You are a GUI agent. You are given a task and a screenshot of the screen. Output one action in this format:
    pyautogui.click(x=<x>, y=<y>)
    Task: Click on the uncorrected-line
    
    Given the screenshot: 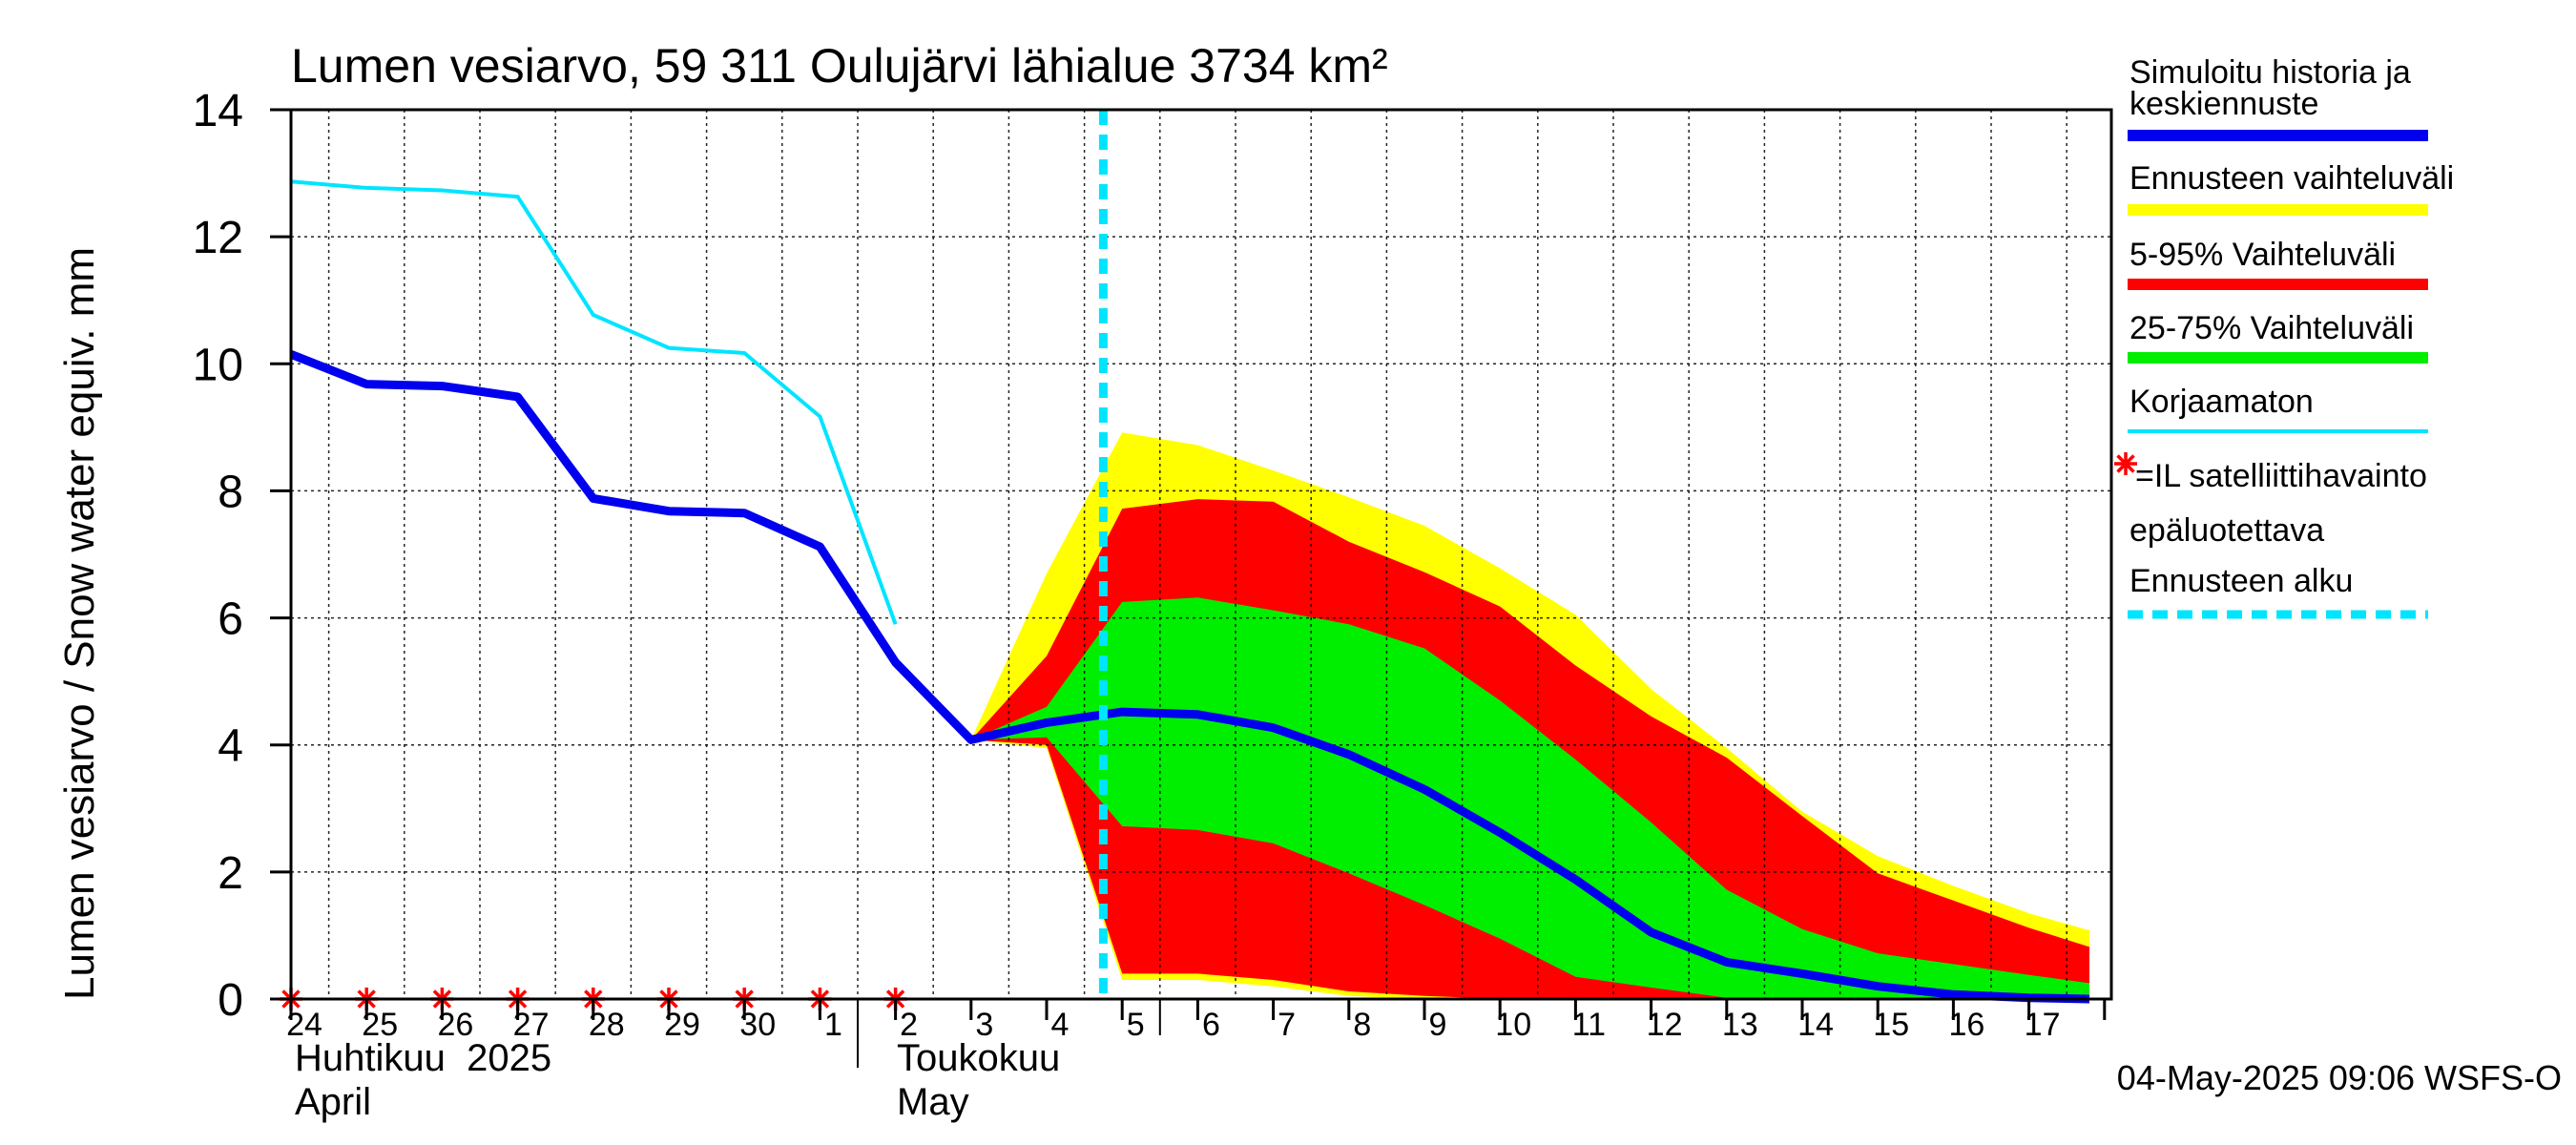 What is the action you would take?
    pyautogui.click(x=594, y=402)
    